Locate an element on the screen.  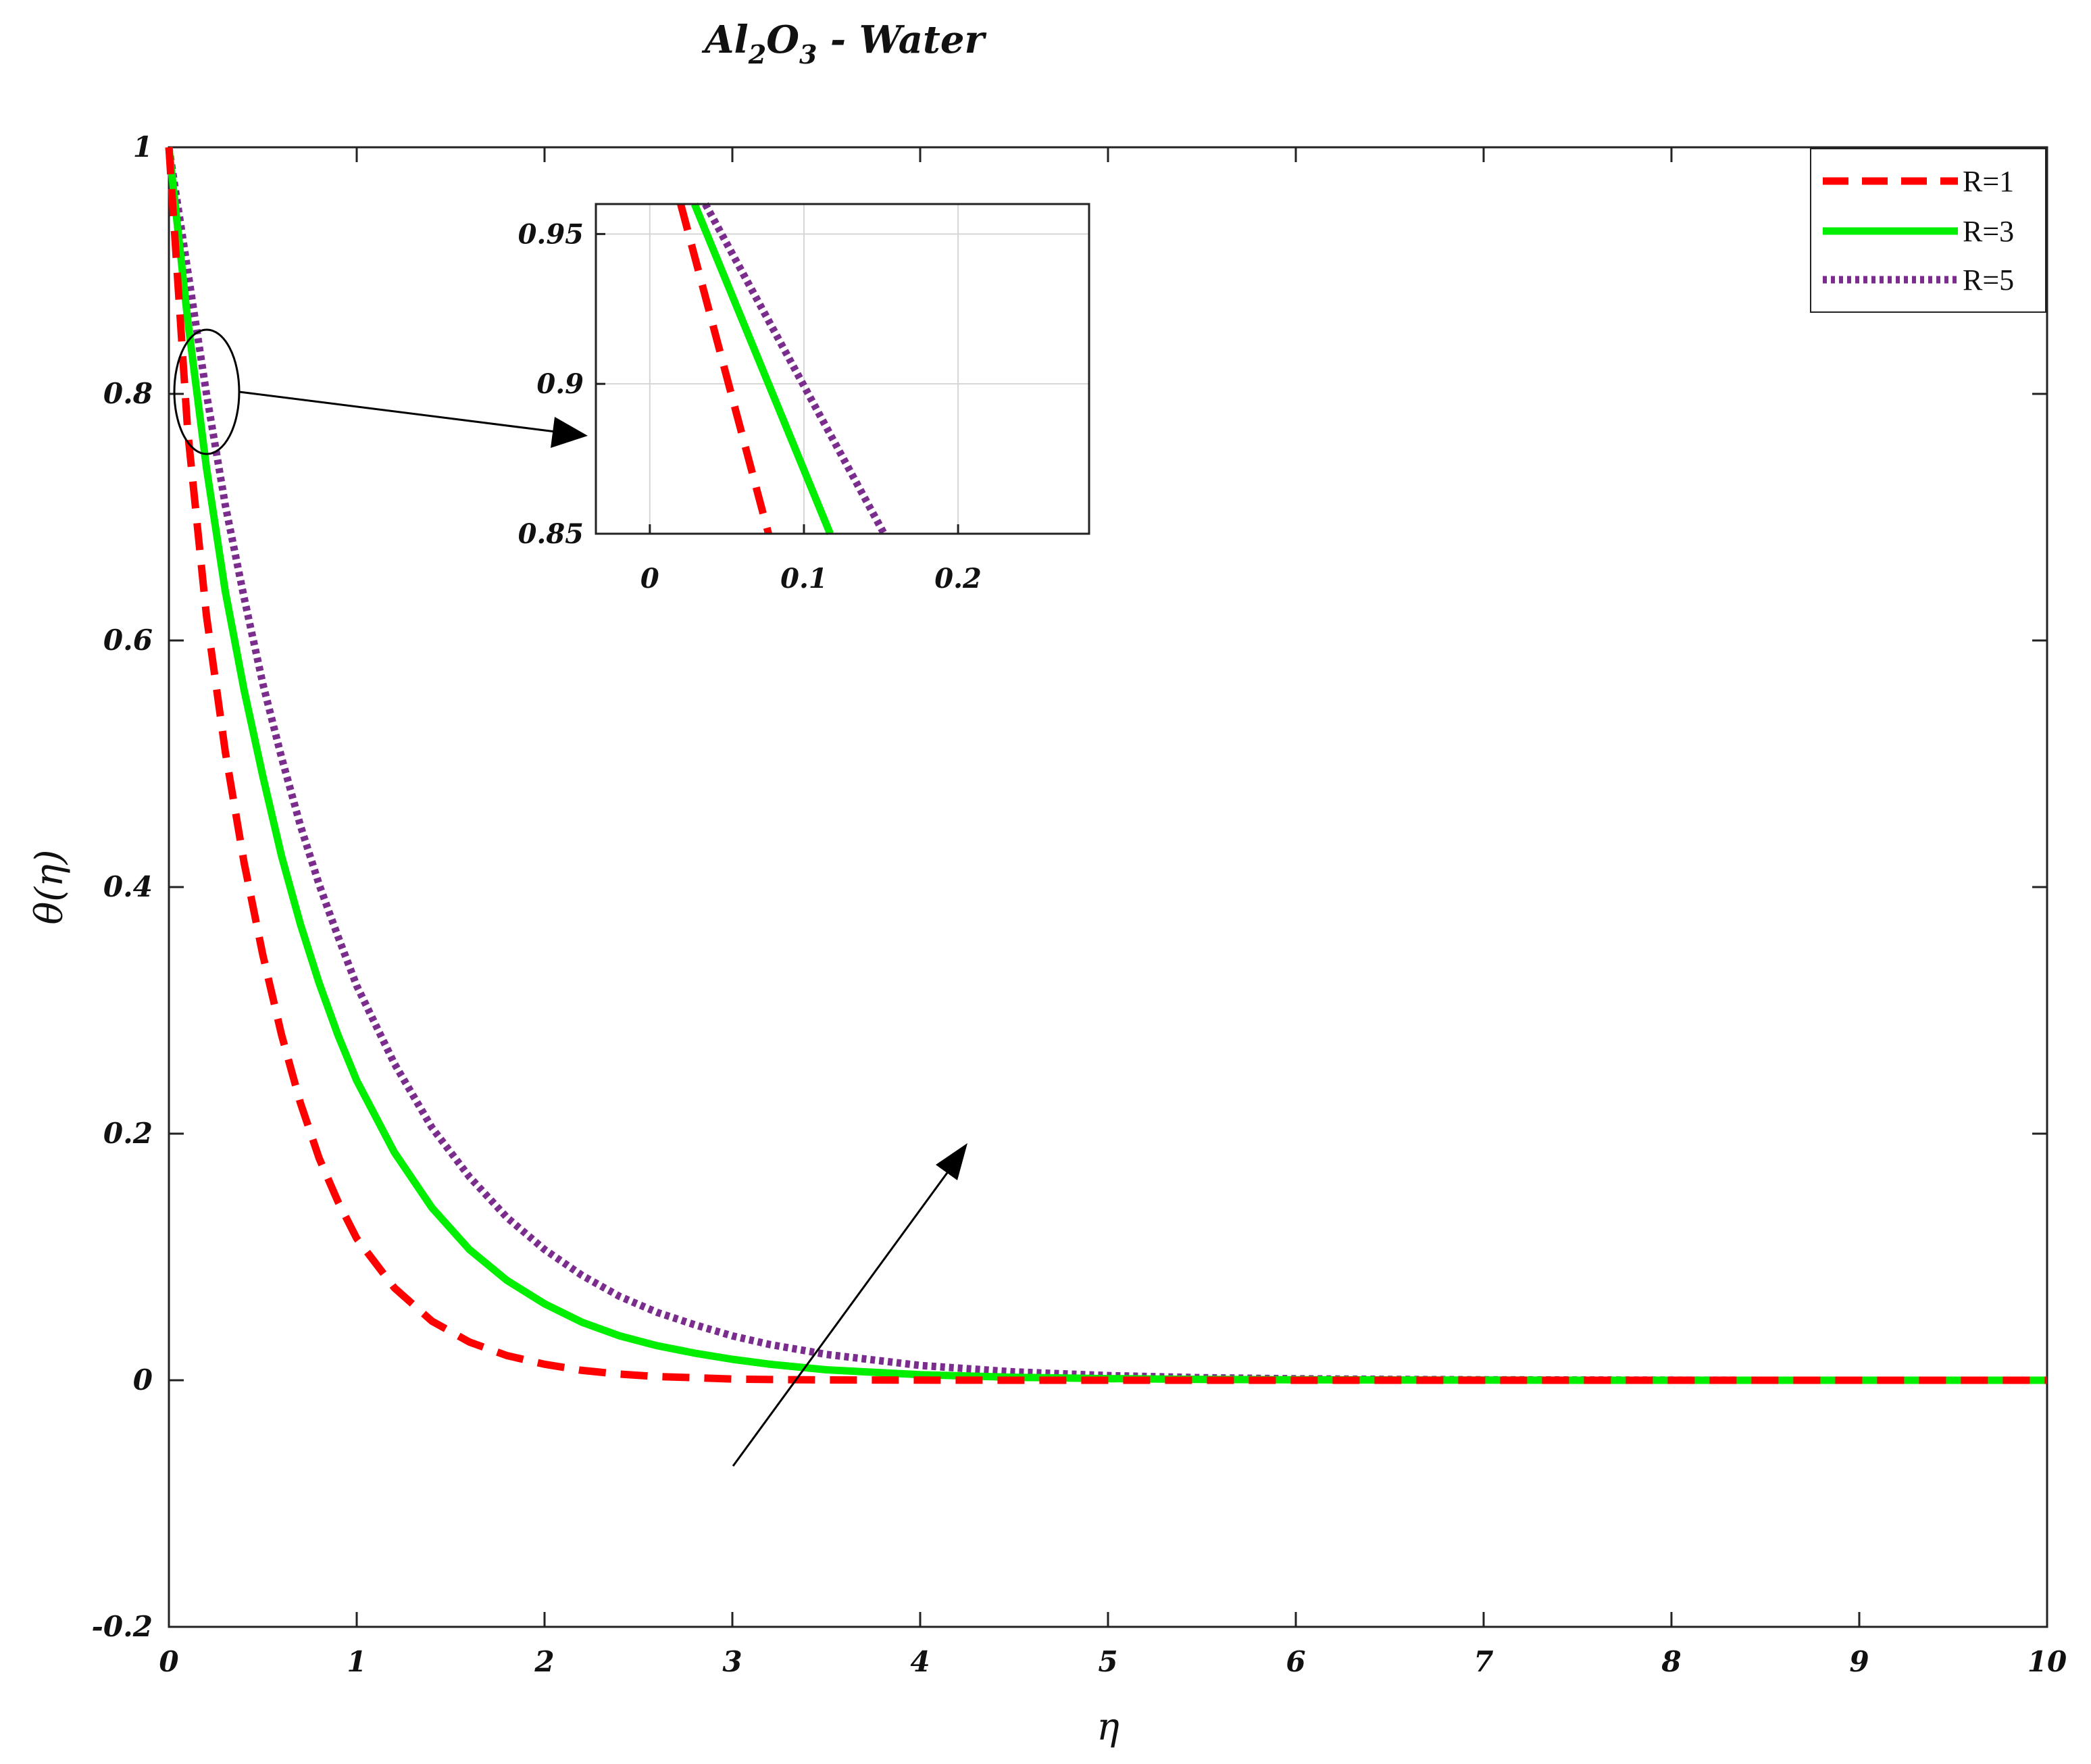
legend-label-r3: R=3 is located at coordinates (1989, 231).